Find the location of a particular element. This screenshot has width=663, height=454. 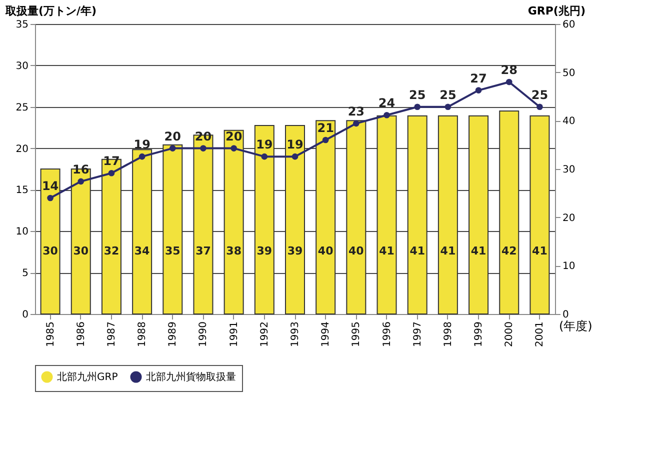

x-tick-label: 1989 is located at coordinates (173, 334).